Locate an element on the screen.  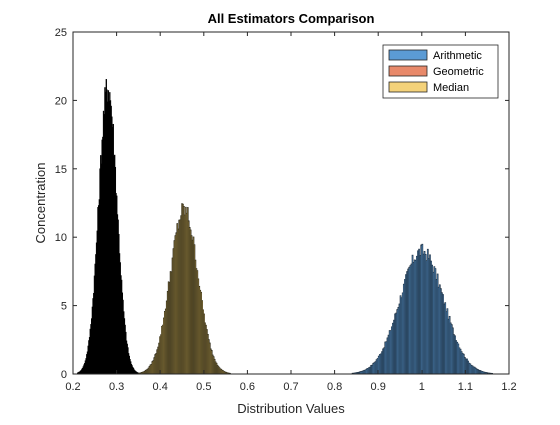
x-tick-label: 0.8 is located at coordinates (334, 387).